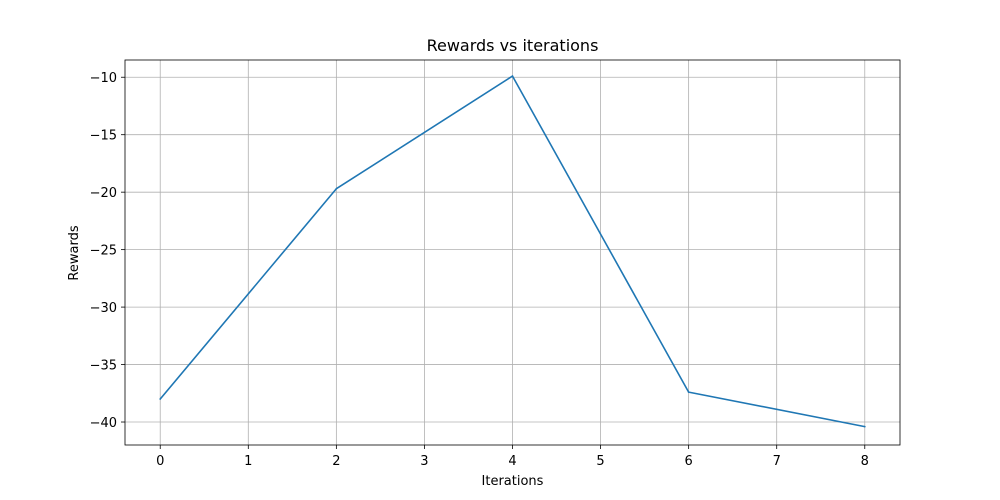 This screenshot has height=500, width=1000. What do you see at coordinates (336, 461) in the screenshot?
I see `x-tick-label: 2` at bounding box center [336, 461].